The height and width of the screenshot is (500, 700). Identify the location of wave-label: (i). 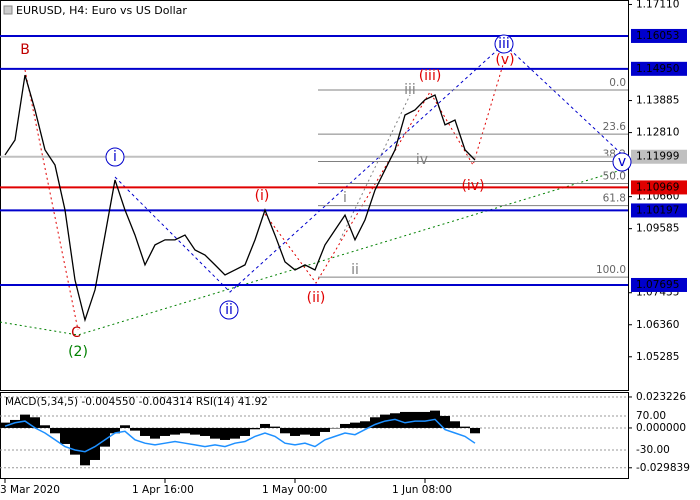
(262, 196).